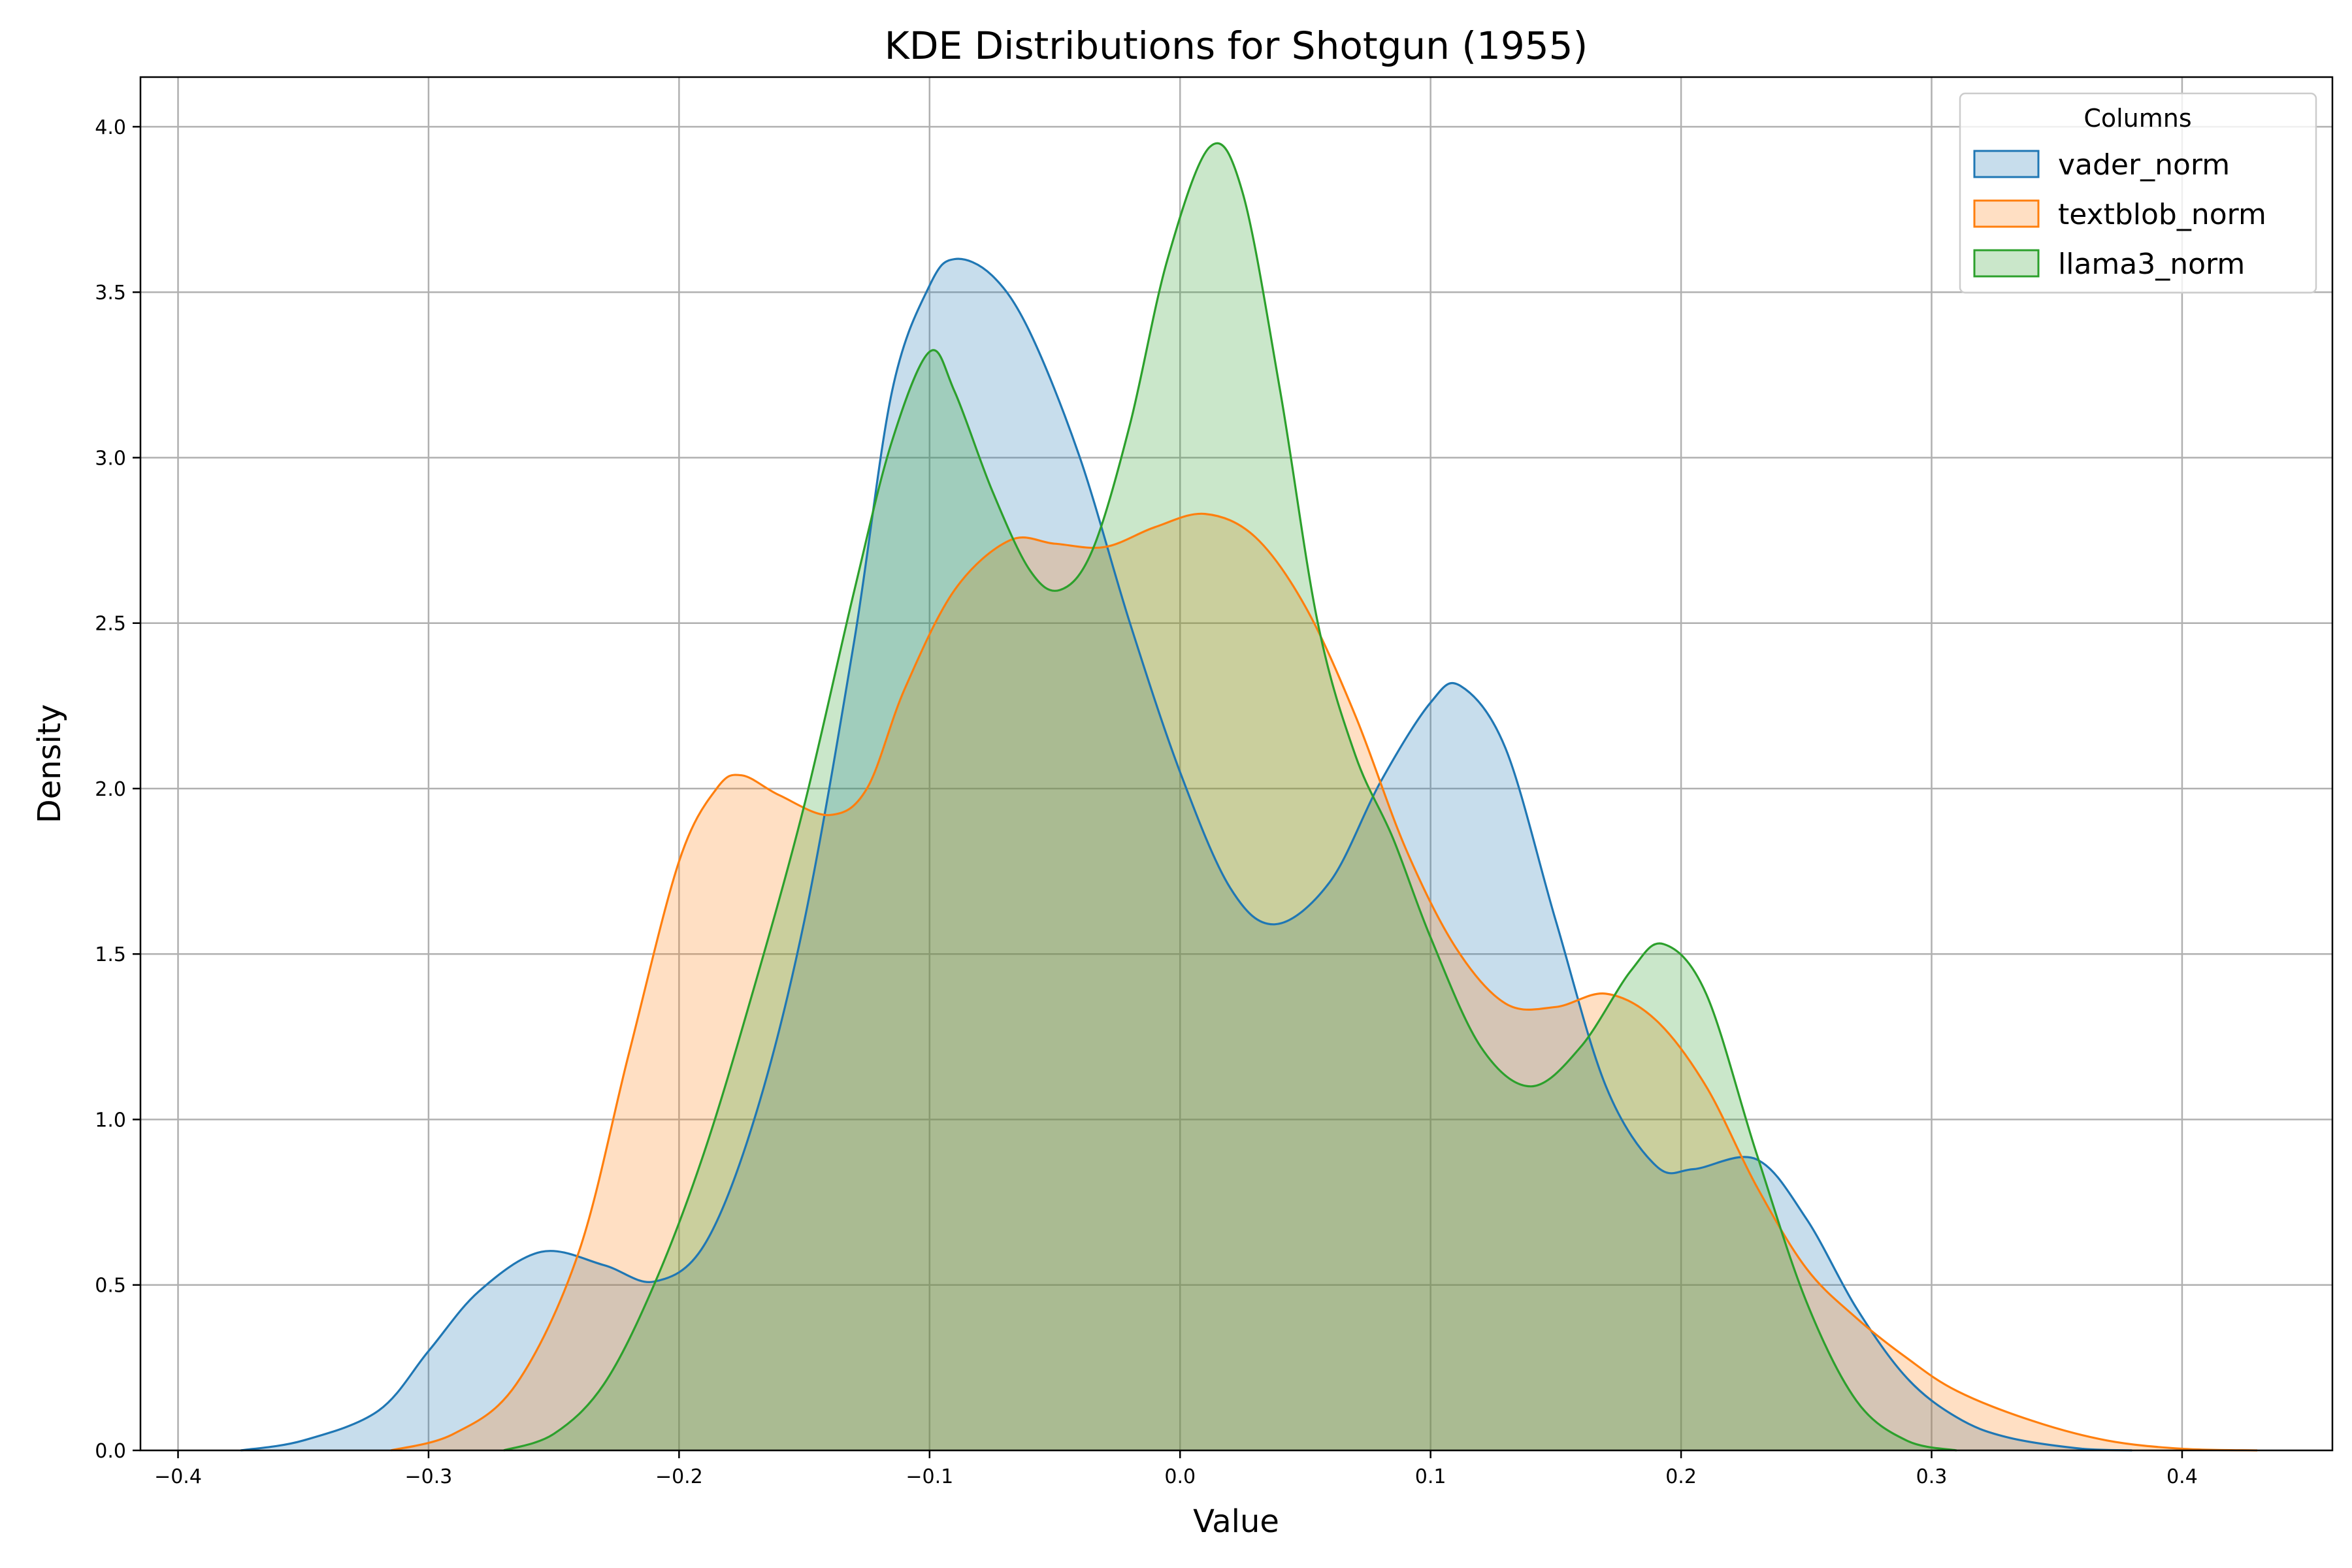 This screenshot has width=2352, height=1568. I want to click on x-tick-label: 0.1, so click(1430, 1476).